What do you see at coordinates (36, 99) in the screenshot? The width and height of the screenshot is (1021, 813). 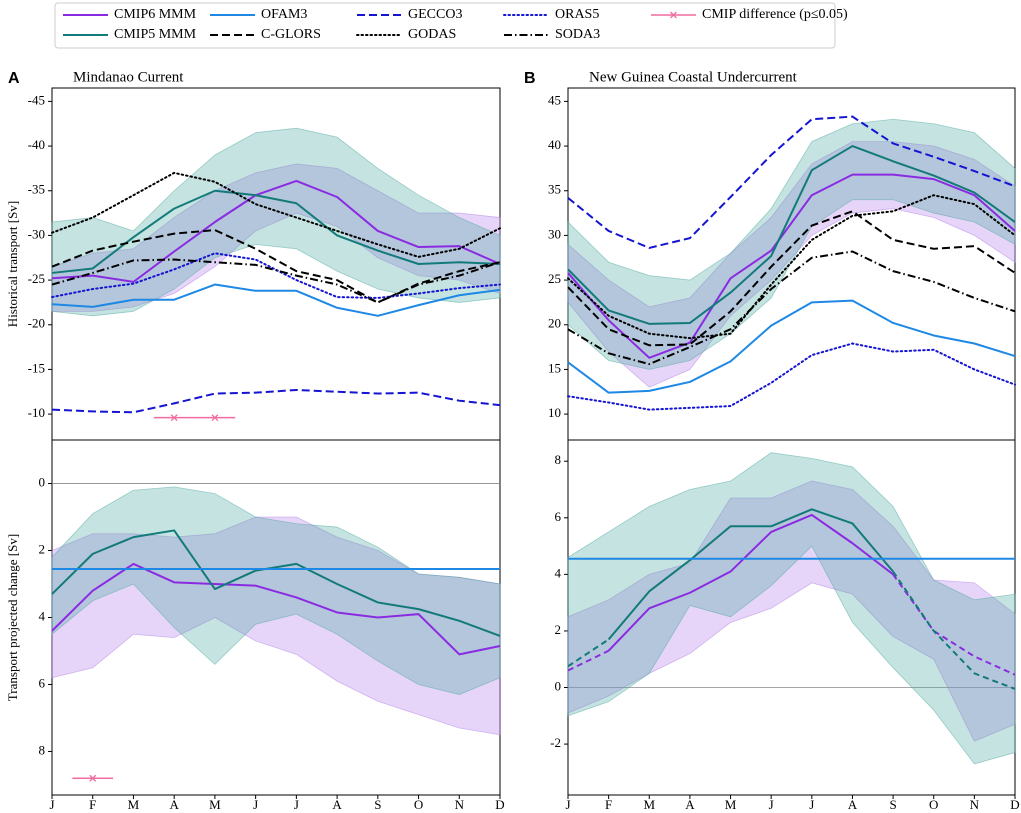 I see `y-tick-label: -45` at bounding box center [36, 99].